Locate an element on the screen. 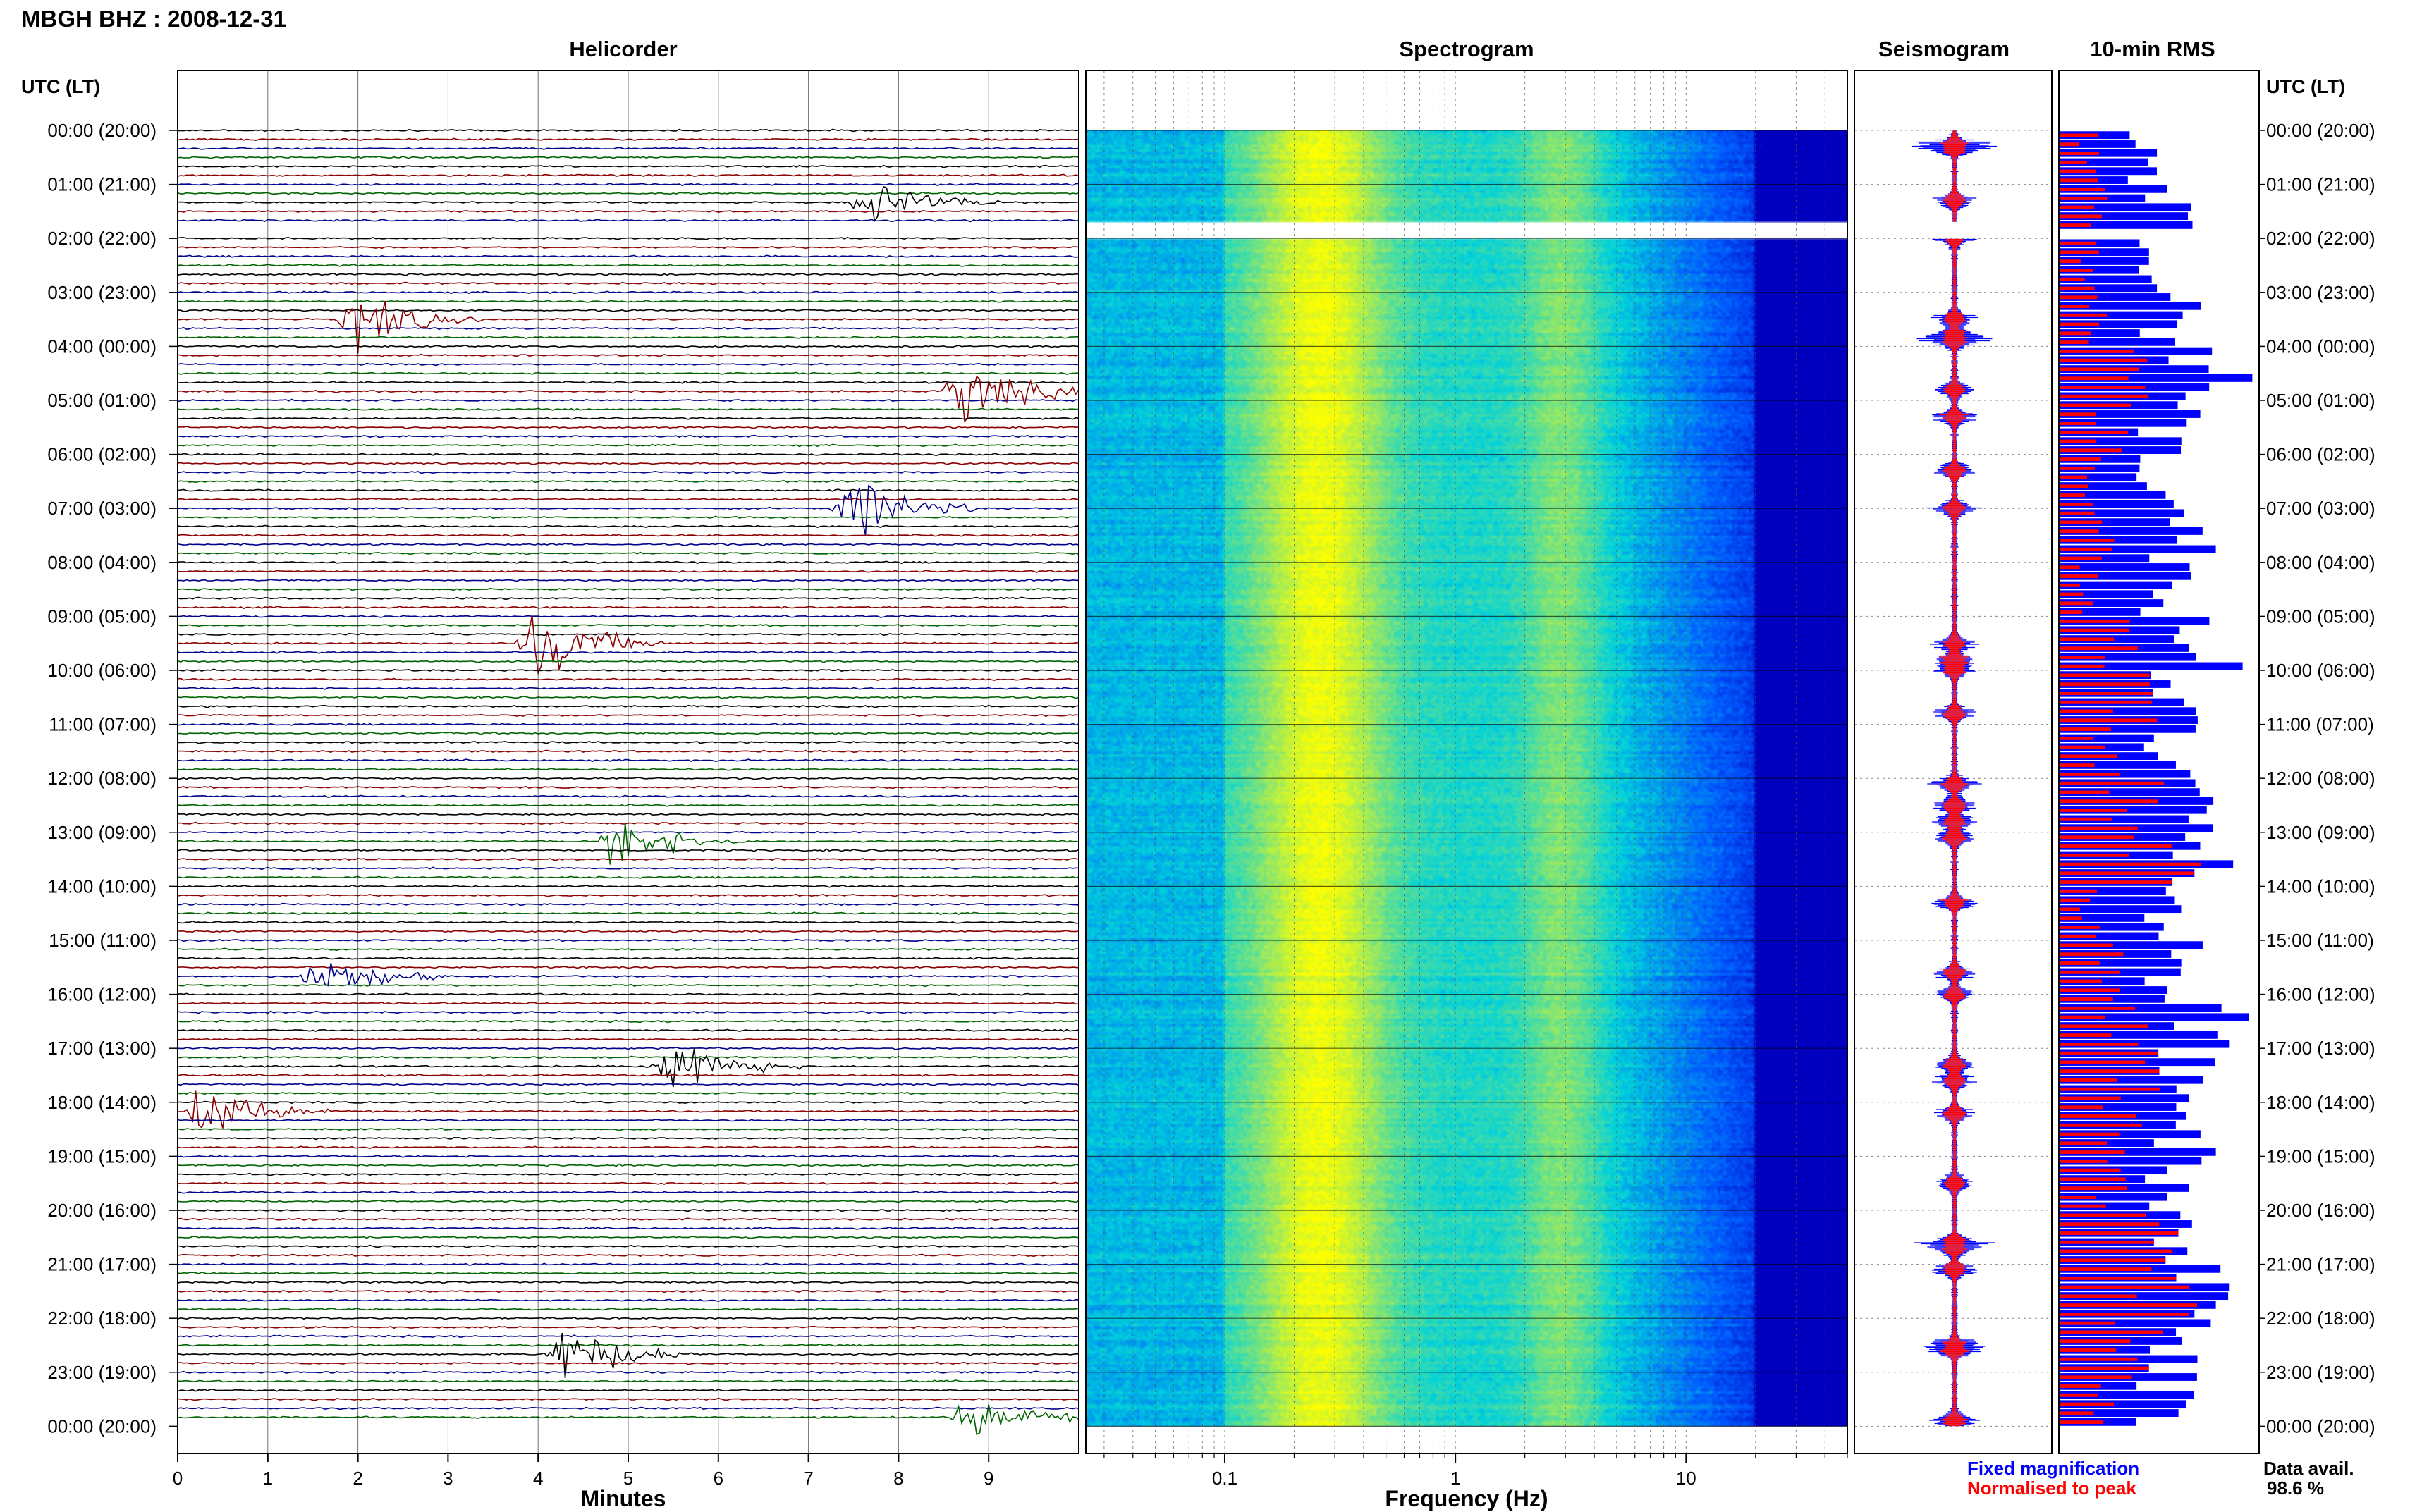  spectrogram-x-label: Frequency (Hz) is located at coordinates (1467, 1498).